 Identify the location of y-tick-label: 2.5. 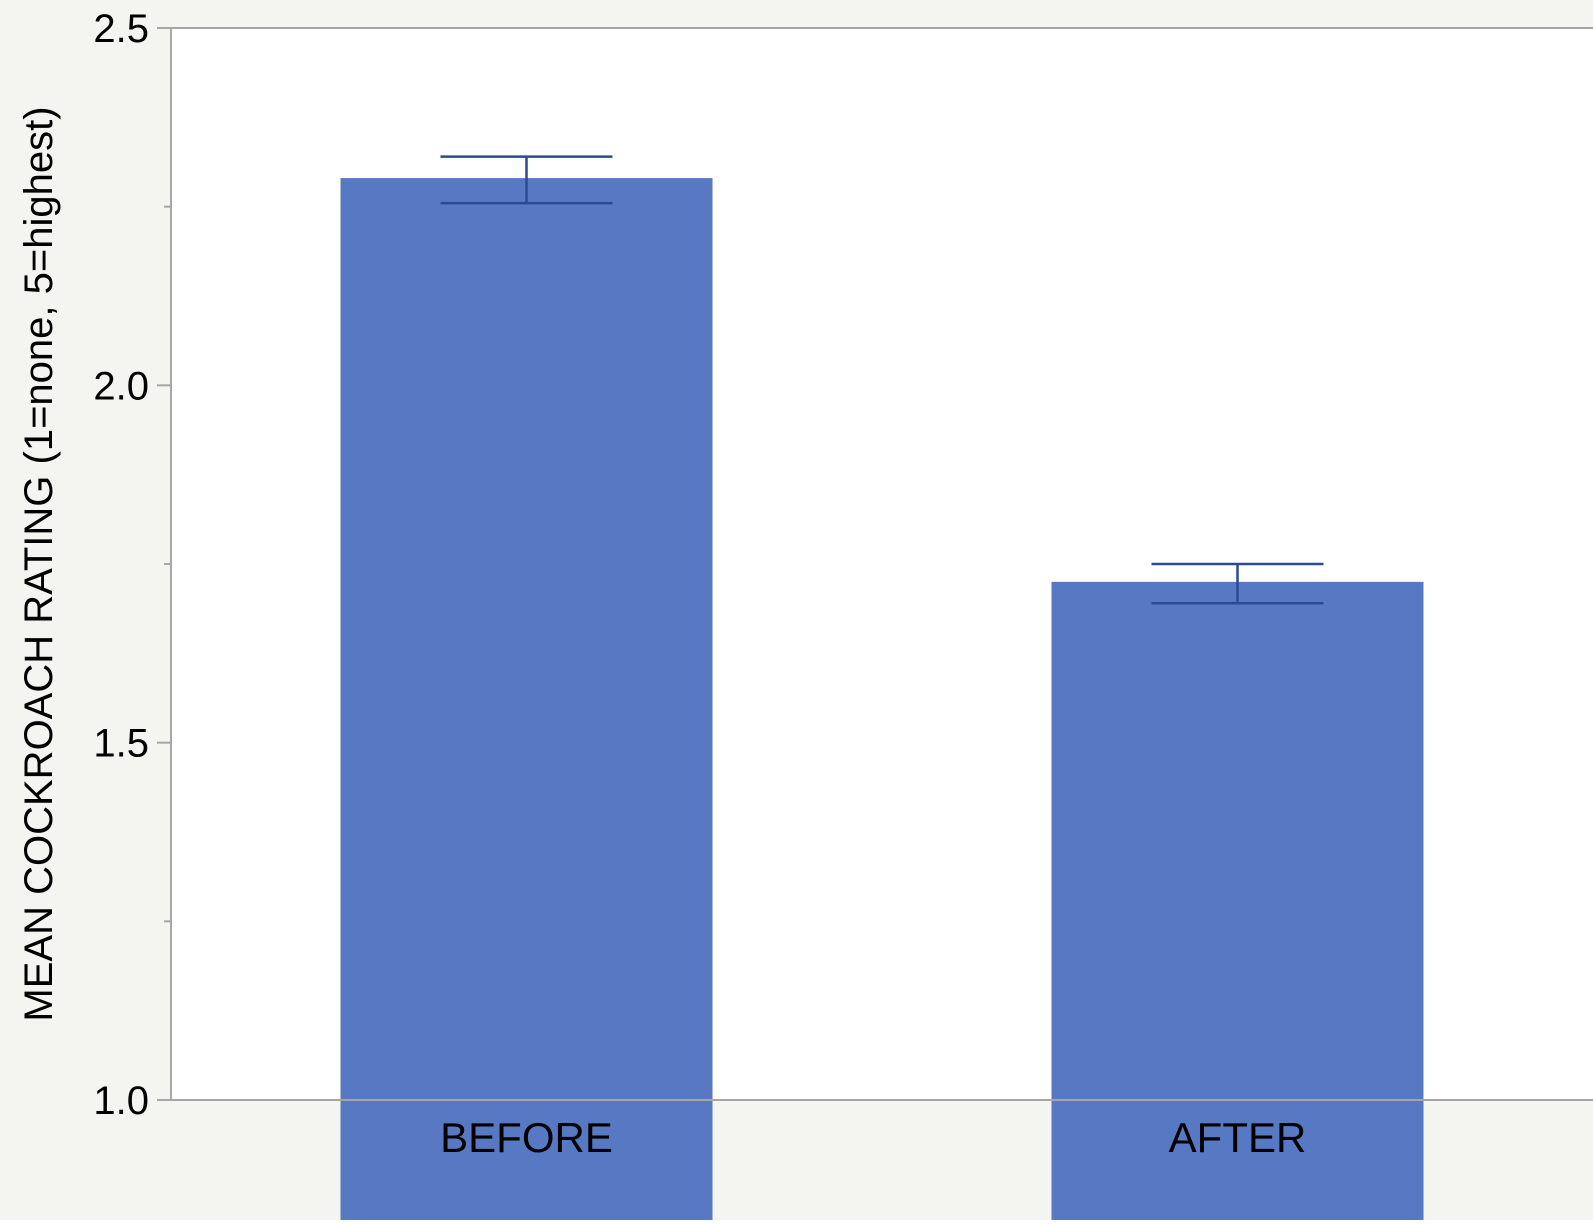
(121, 29).